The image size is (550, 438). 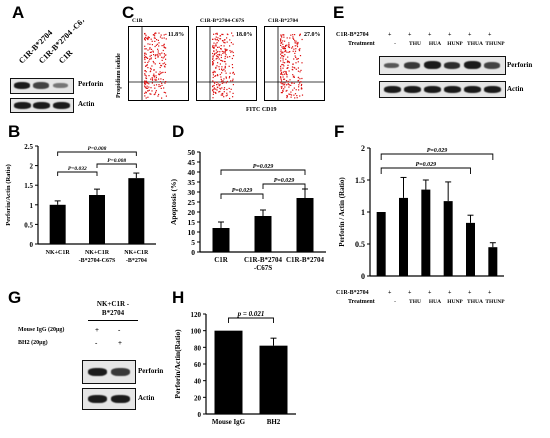 I want to click on y-tick-label: 80, so click(x=198, y=348).